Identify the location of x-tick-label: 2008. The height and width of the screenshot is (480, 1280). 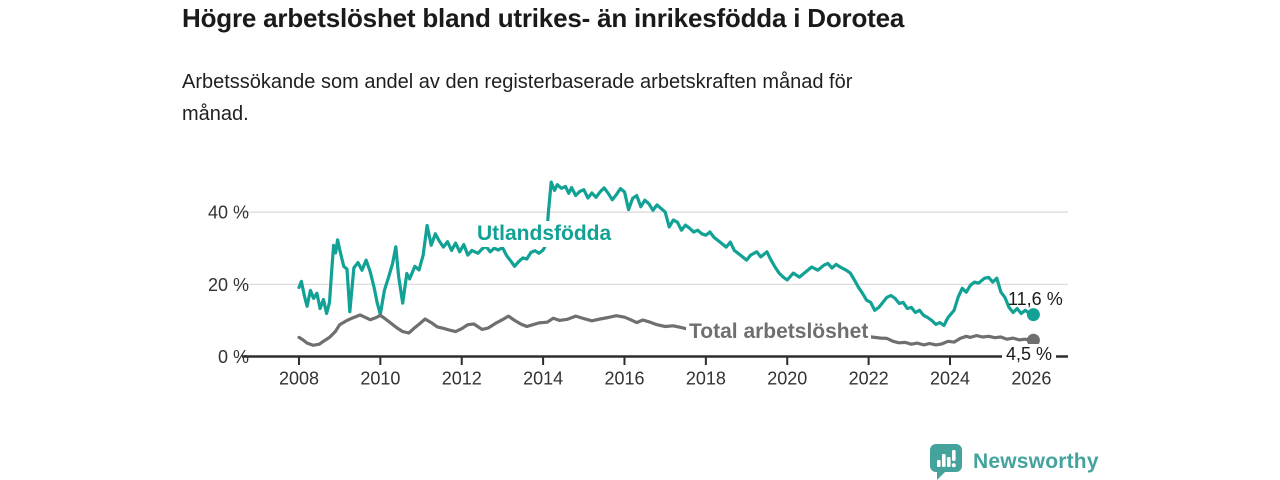
(299, 379).